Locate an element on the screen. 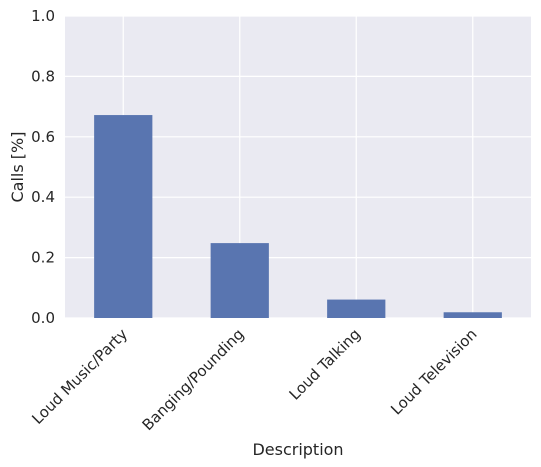 The image size is (541, 467). y-axis-label: Calls [%] is located at coordinates (17, 167).